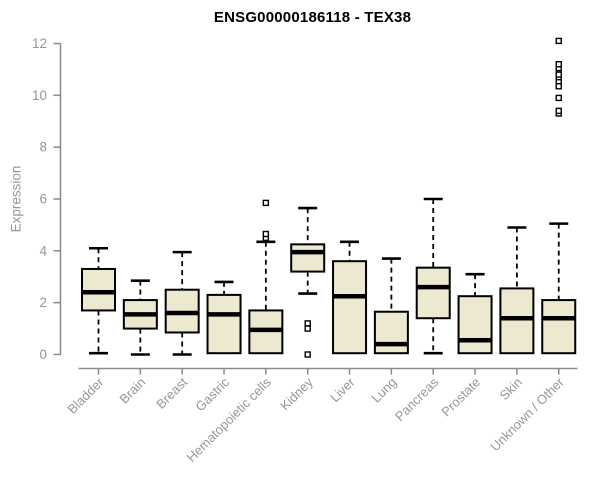 This screenshot has height=500, width=600. What do you see at coordinates (475, 325) in the screenshot?
I see `box-prostate` at bounding box center [475, 325].